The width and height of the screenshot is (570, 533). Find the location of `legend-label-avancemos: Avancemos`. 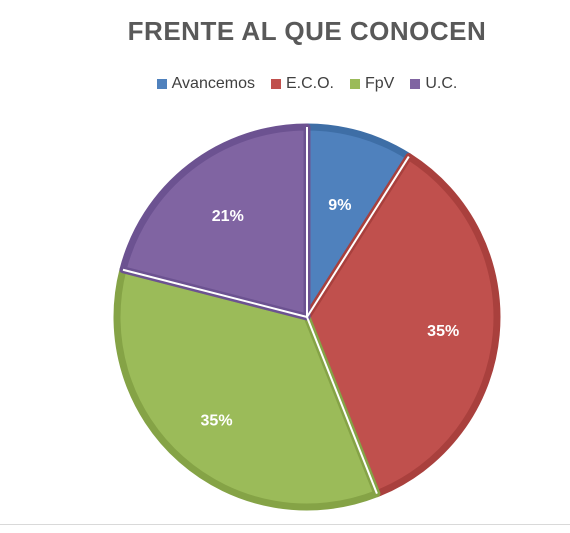

legend-label-avancemos: Avancemos is located at coordinates (213, 83).